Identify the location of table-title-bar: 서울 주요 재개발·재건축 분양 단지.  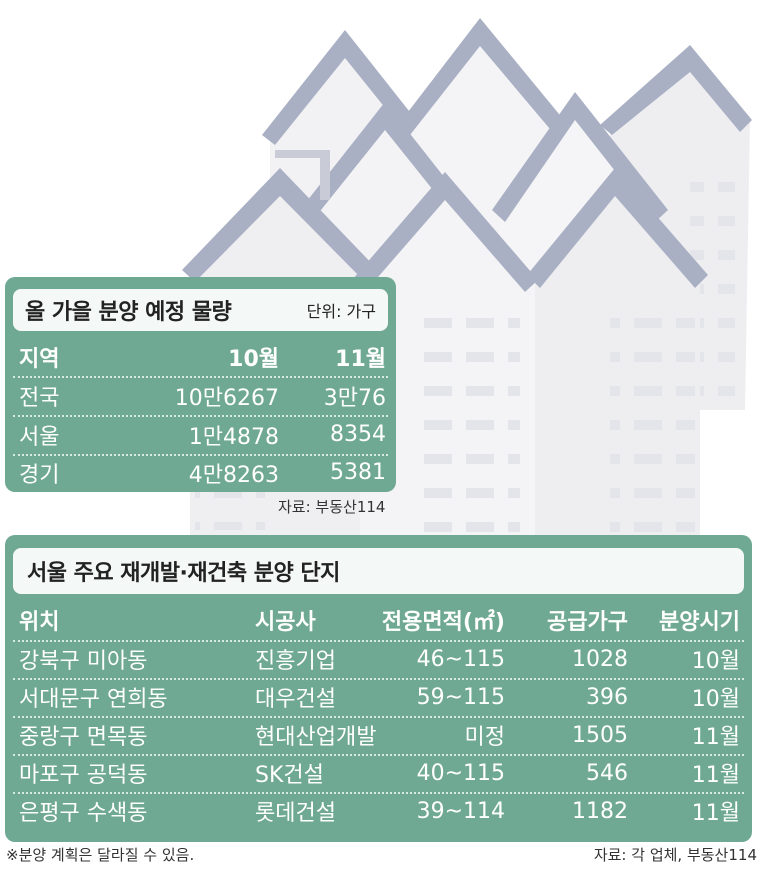
(378, 571).